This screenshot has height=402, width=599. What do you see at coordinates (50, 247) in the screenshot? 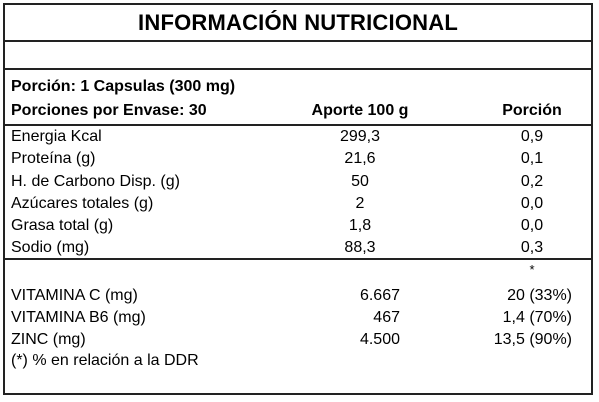
I see `nutrient-name: Sodio (mg)` at bounding box center [50, 247].